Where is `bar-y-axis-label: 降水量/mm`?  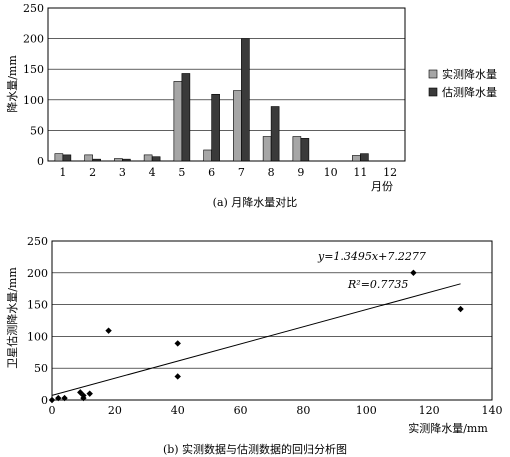 bar-y-axis-label: 降水量/mm is located at coordinates (12, 84).